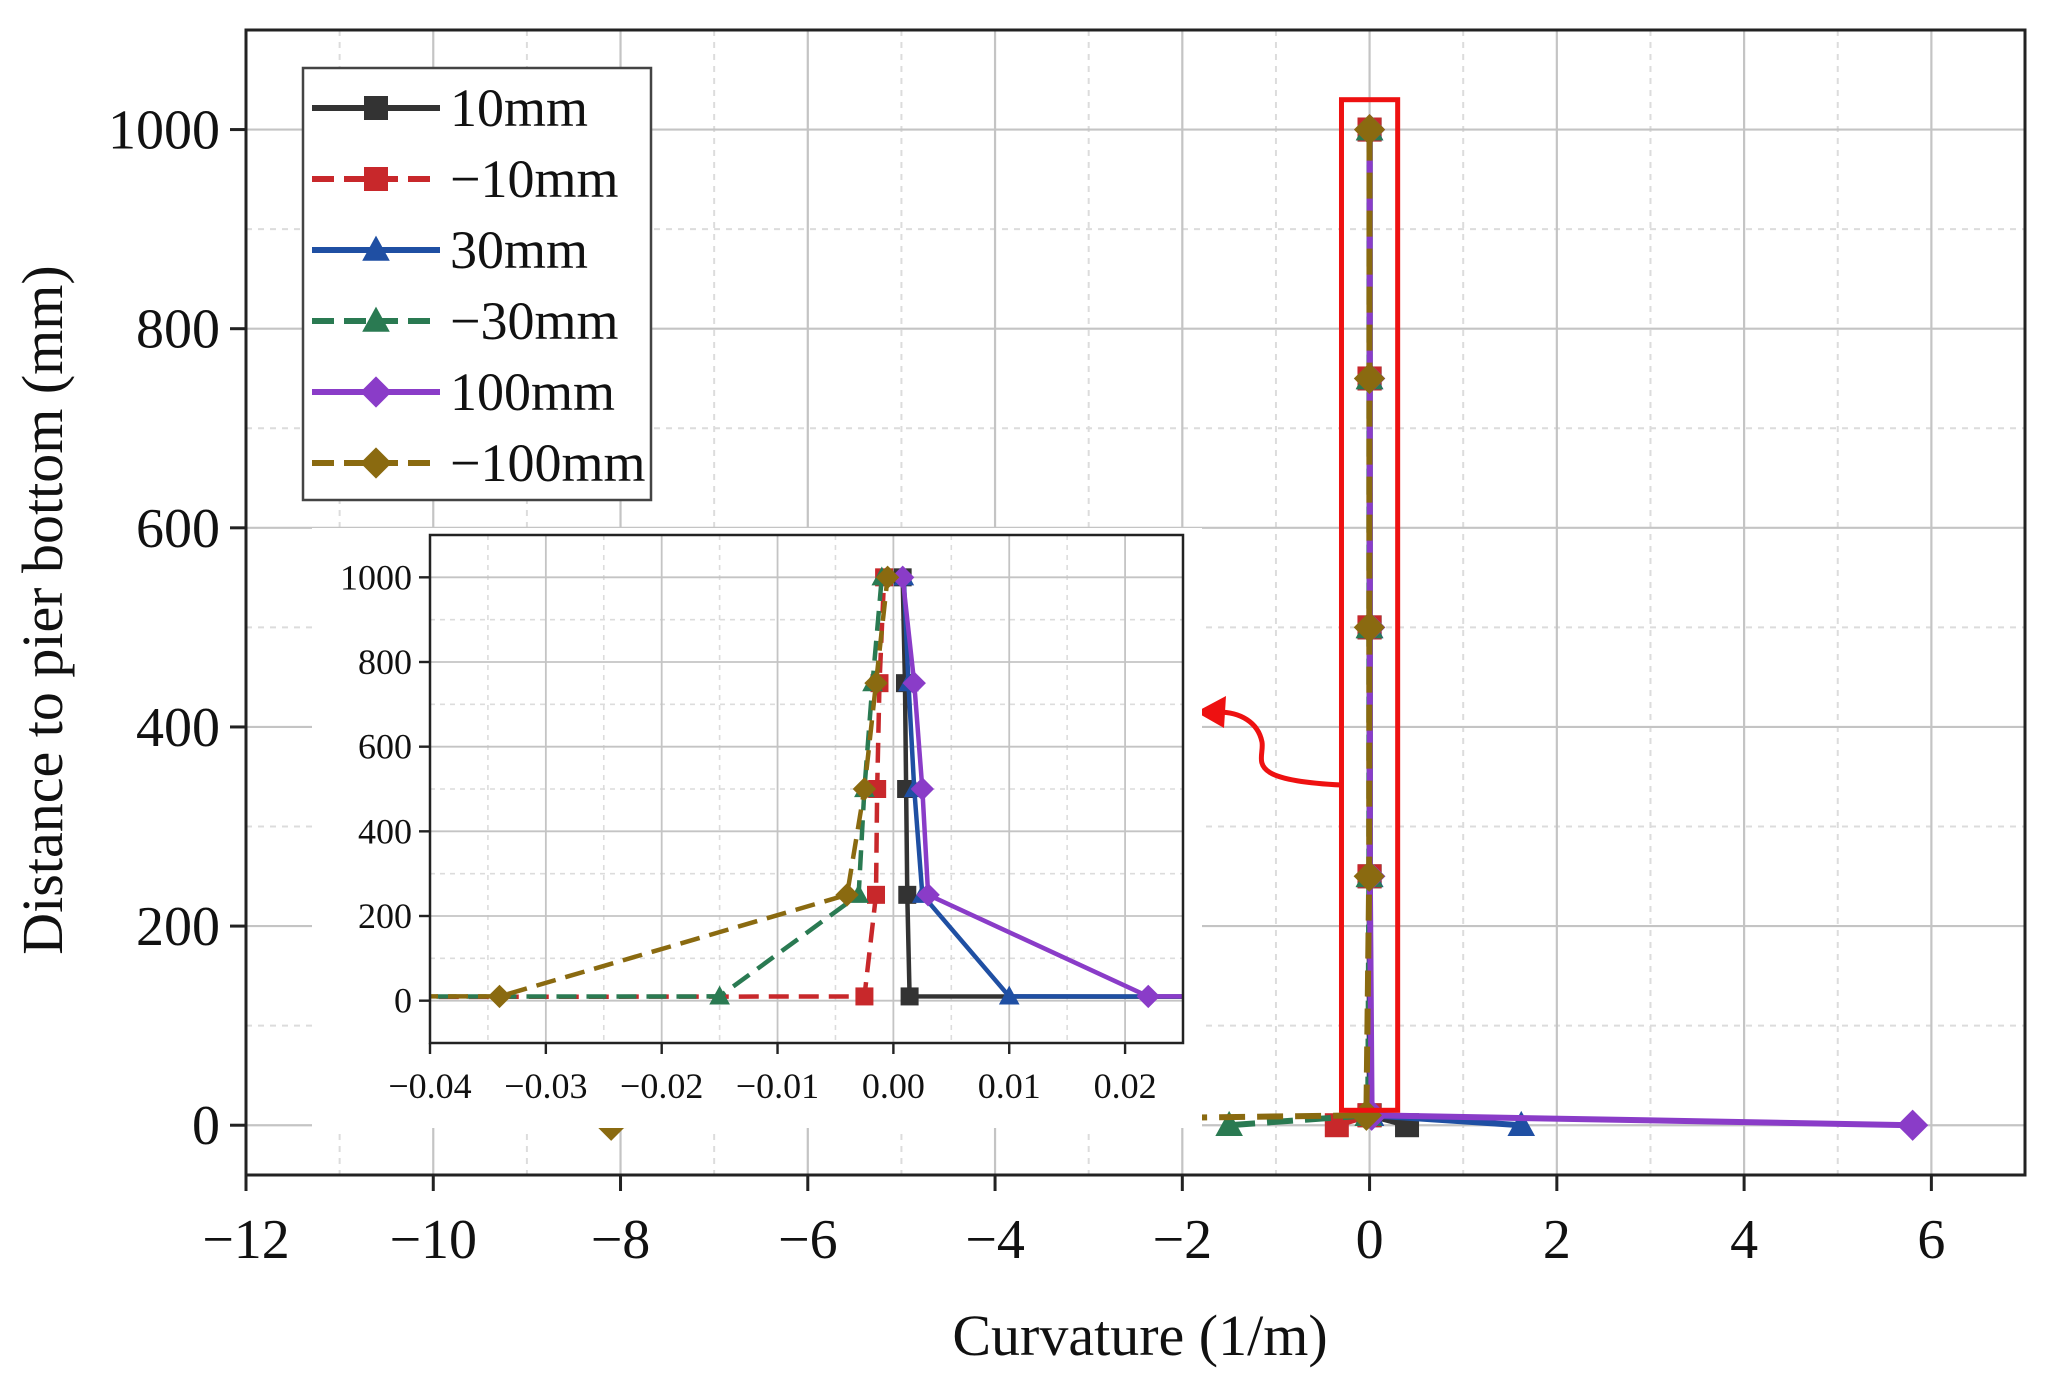  I want to click on inset-y-tick-label: 200, so click(385, 916).